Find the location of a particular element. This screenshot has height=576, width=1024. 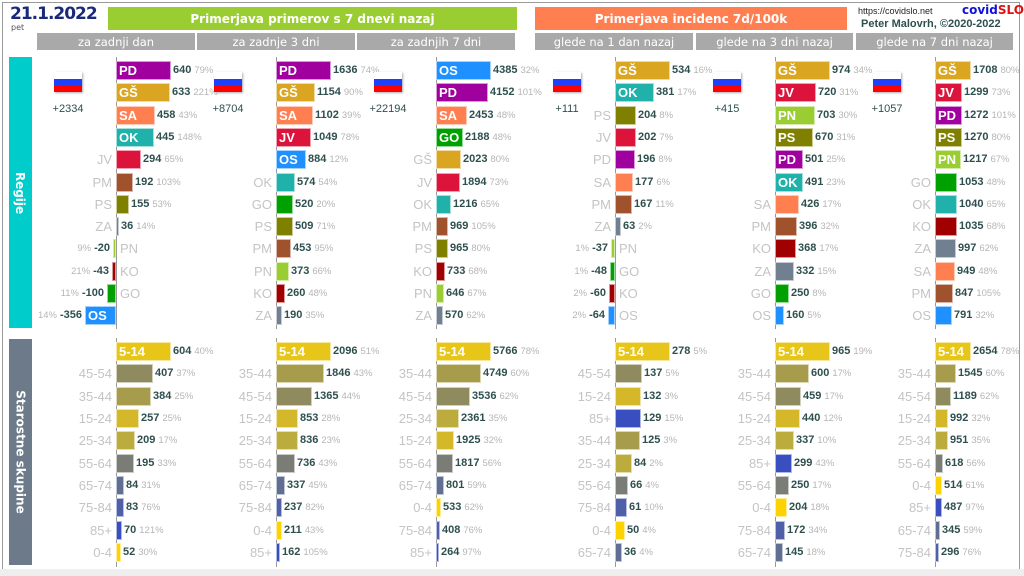

bar-value: 1% -37 is located at coordinates (591, 248).